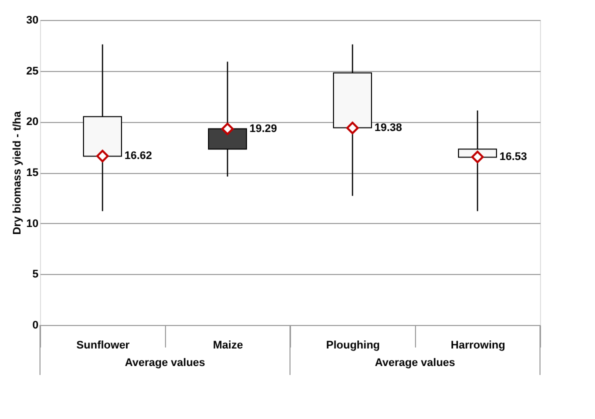  Describe the element at coordinates (32, 173) in the screenshot. I see `y-tick-label: 15` at that location.